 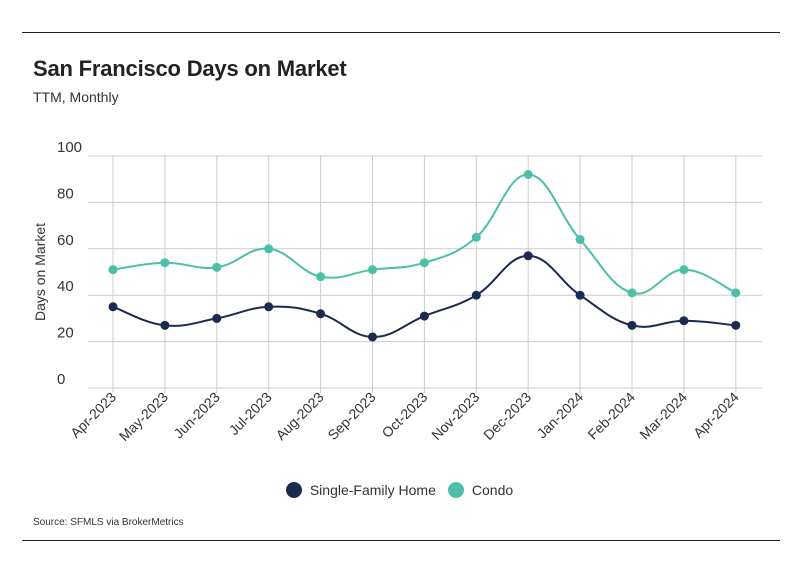 I want to click on source-note: Source: SFMLS via BrokerMetrics, so click(x=108, y=522).